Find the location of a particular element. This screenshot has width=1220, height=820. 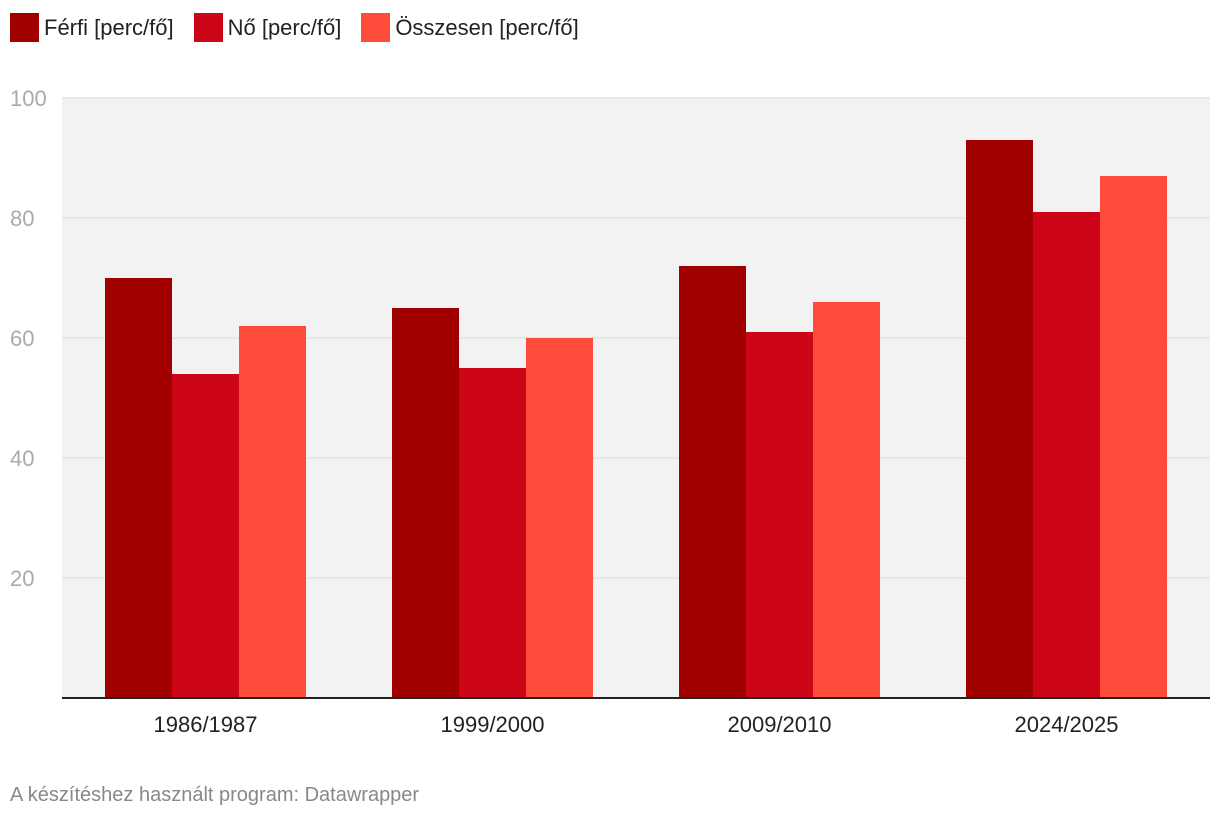

legend-swatch-no is located at coordinates (208, 27).